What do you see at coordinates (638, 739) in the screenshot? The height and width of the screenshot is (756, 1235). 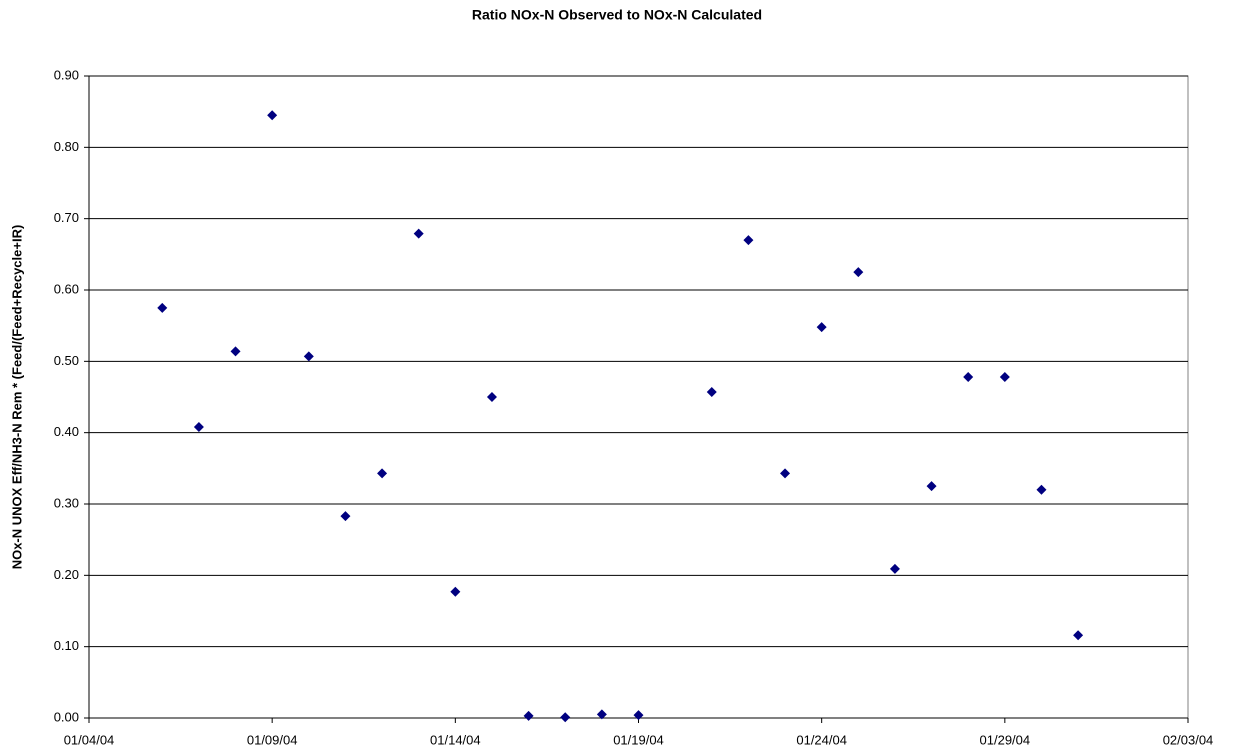 I see `x-tick-label: 01/19/04` at bounding box center [638, 739].